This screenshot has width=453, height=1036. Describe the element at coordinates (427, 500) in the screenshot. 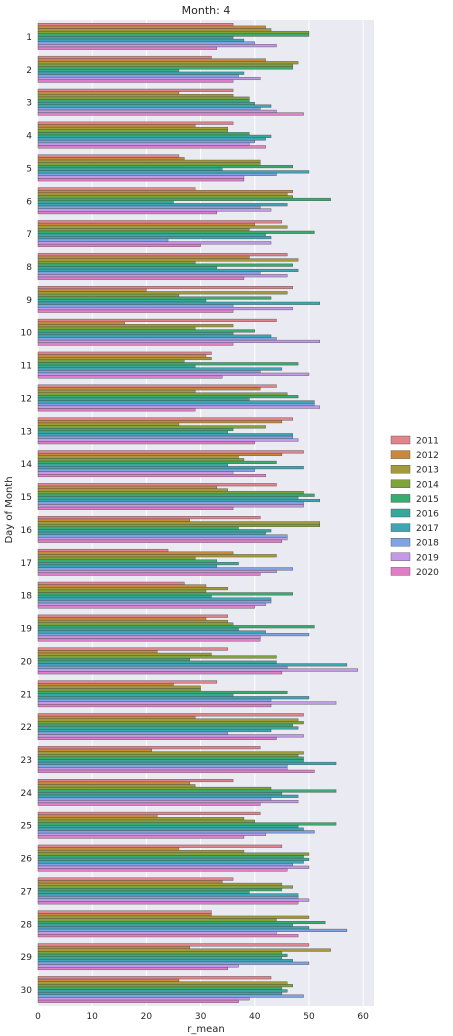

I see `legend-label-2015: 2015` at that location.